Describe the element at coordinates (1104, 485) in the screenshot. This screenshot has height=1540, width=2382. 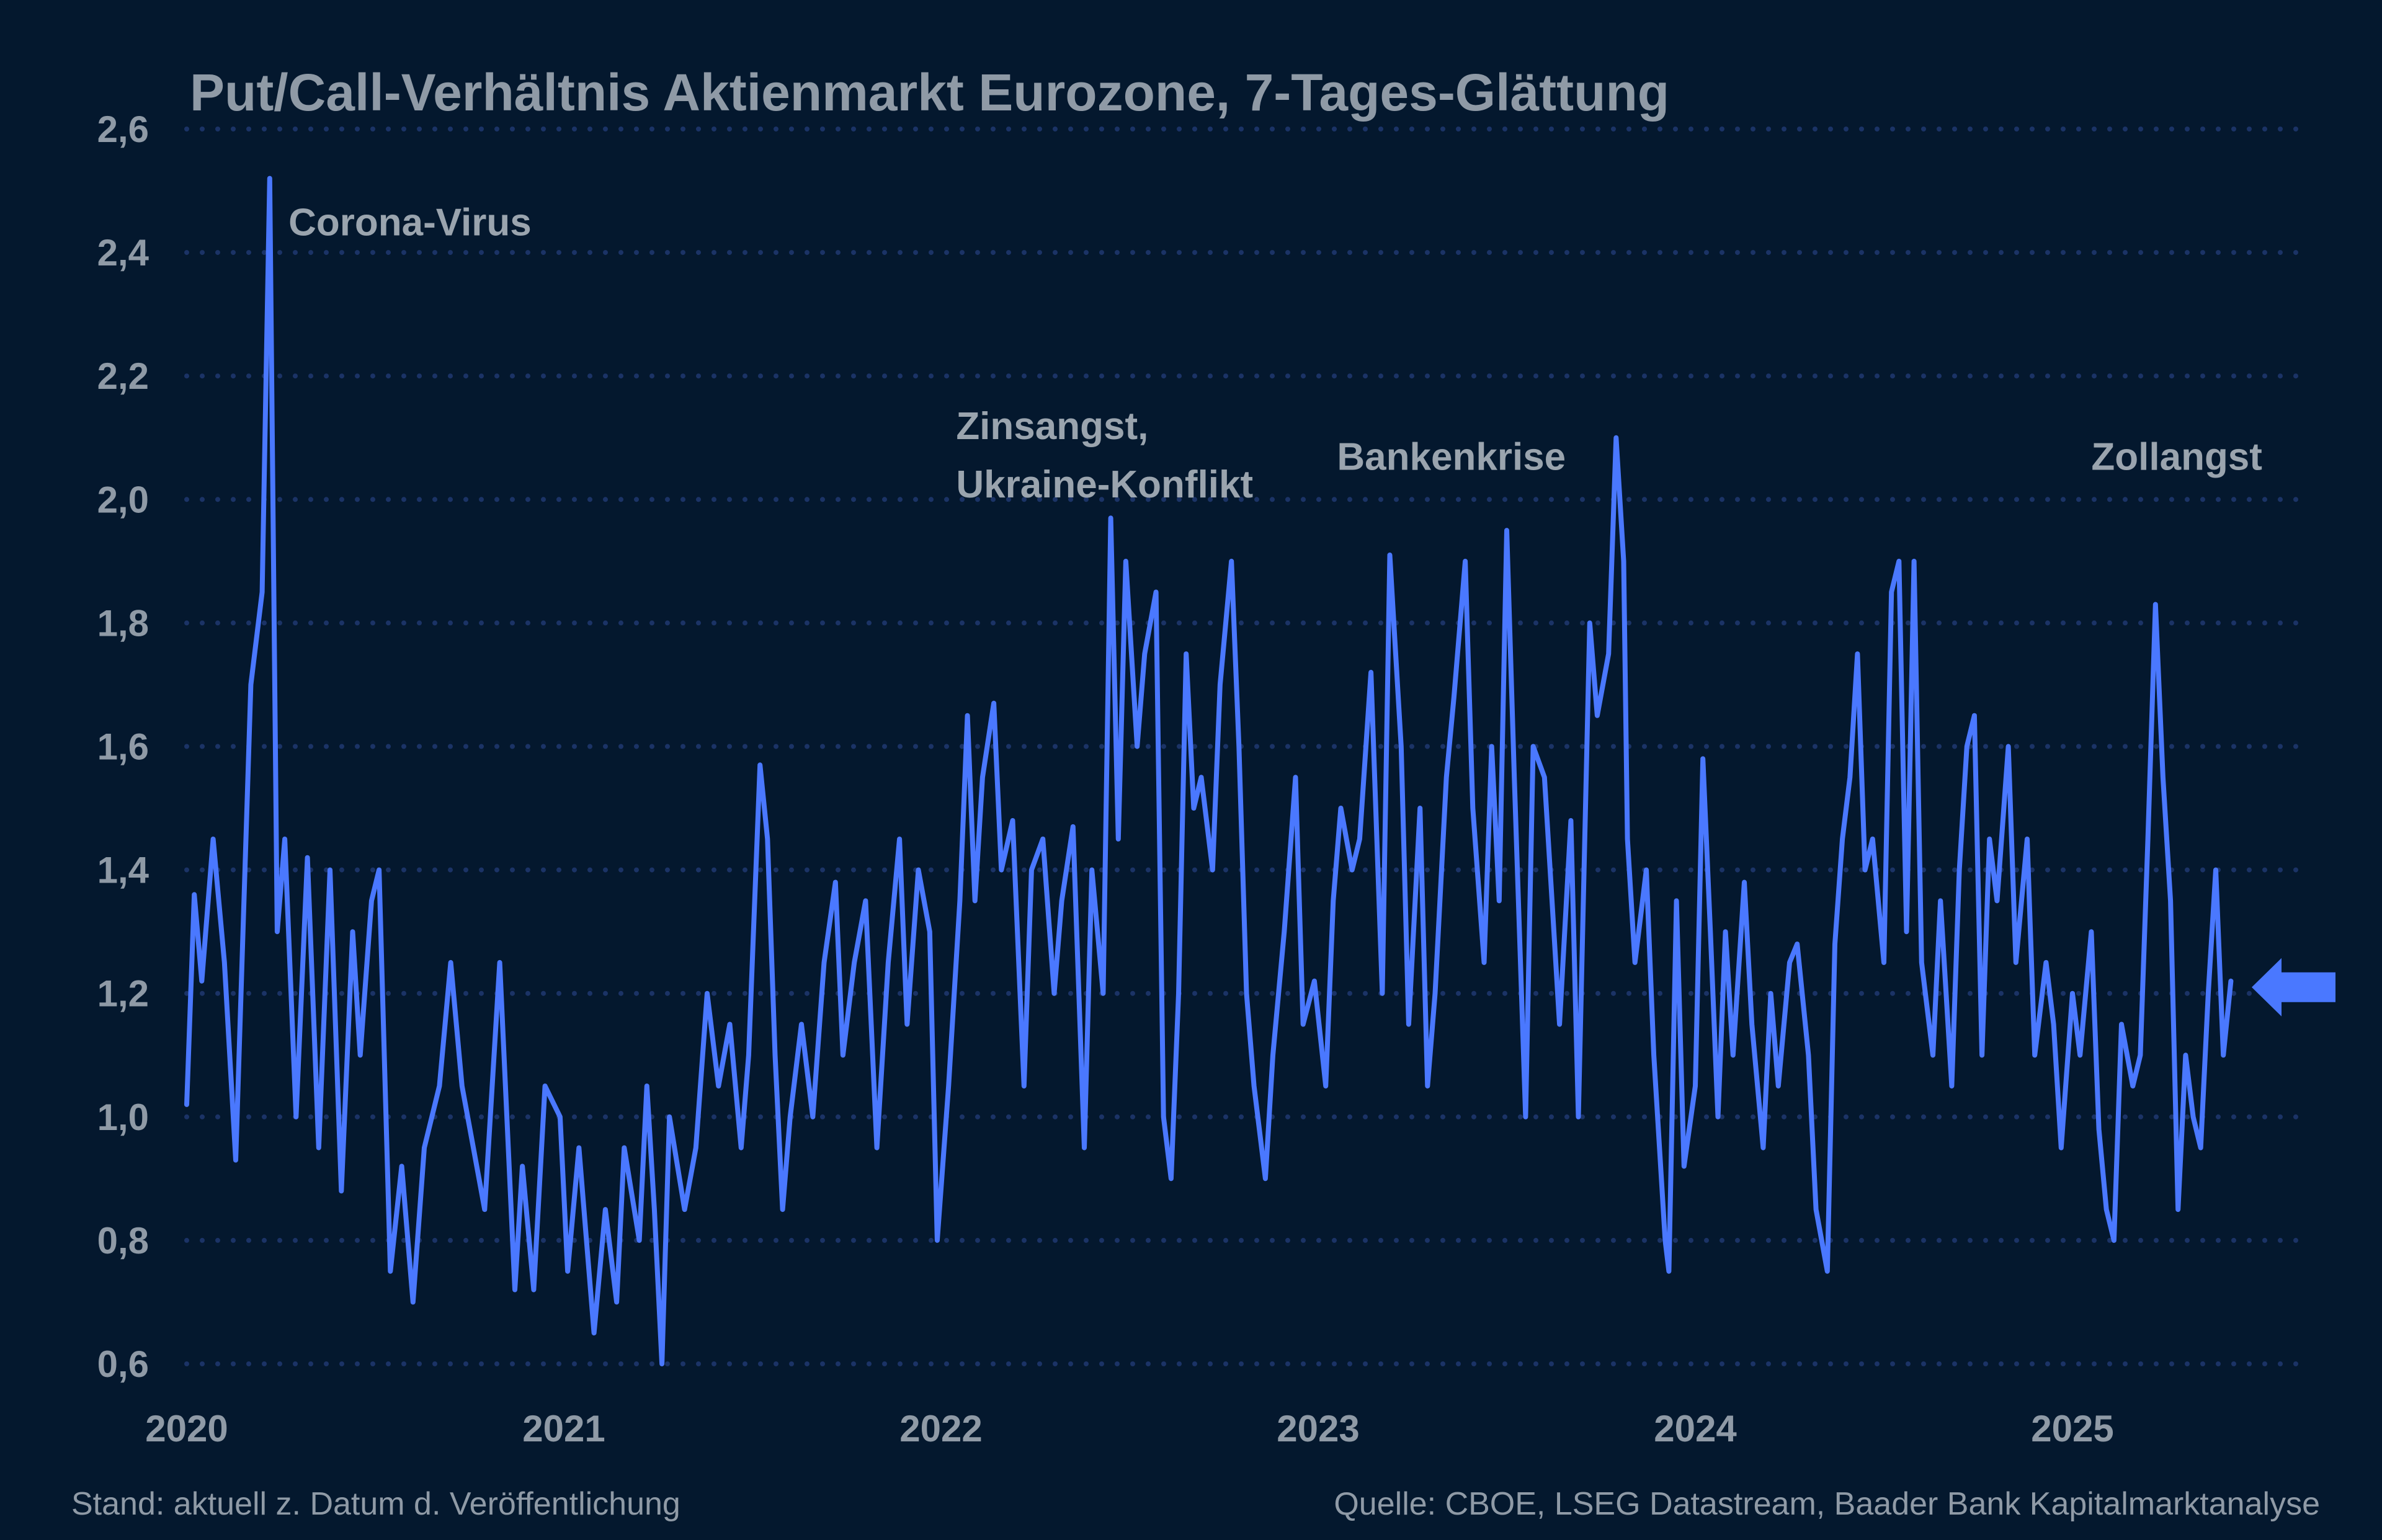
I see `annotation-line: Ukraine-Konflikt` at that location.